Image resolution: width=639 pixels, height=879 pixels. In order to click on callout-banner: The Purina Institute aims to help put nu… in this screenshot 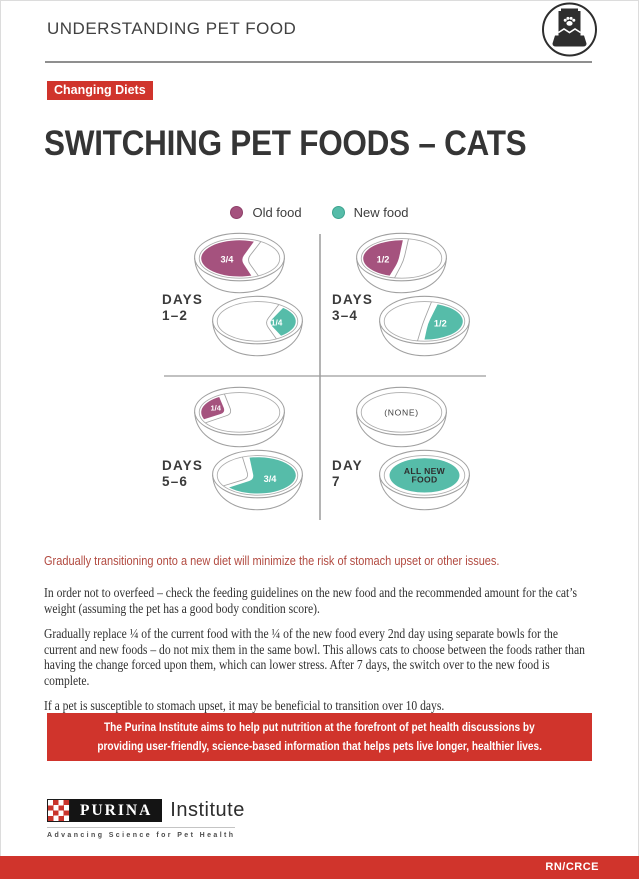, I will do `click(319, 737)`.